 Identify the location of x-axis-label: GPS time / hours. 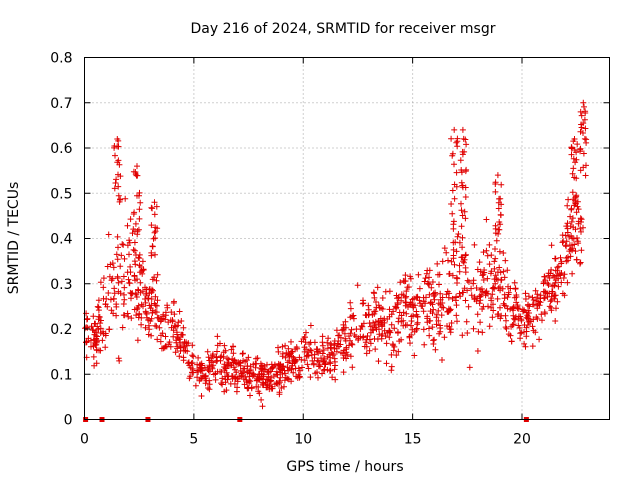
(344, 467).